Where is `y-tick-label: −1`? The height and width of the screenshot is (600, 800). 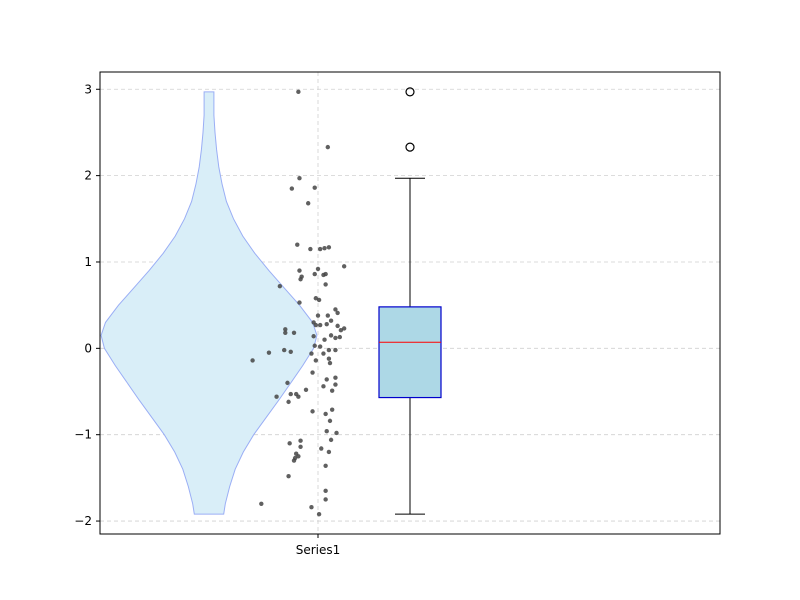
y-tick-label: −1 is located at coordinates (83, 435).